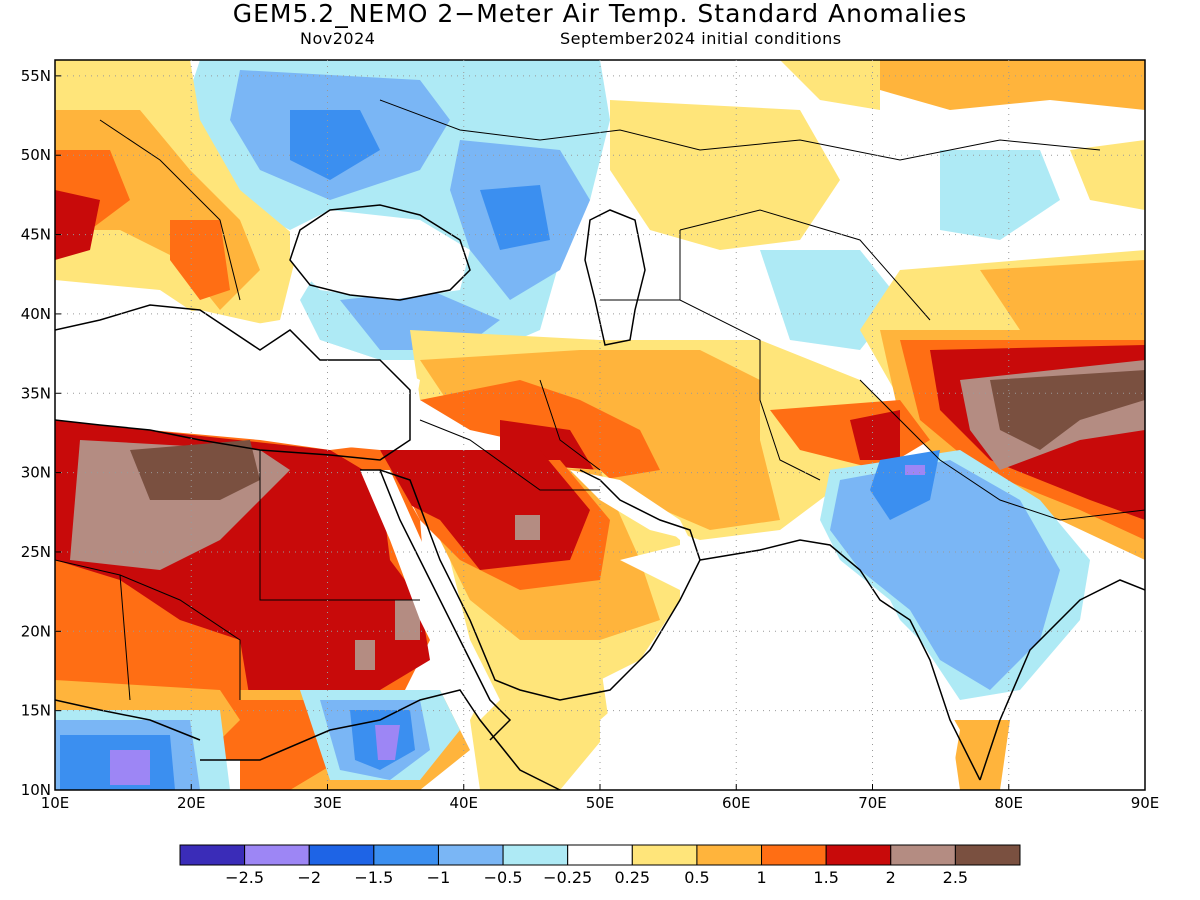  What do you see at coordinates (825, 877) in the screenshot?
I see `colorbar-label: 1.5` at bounding box center [825, 877].